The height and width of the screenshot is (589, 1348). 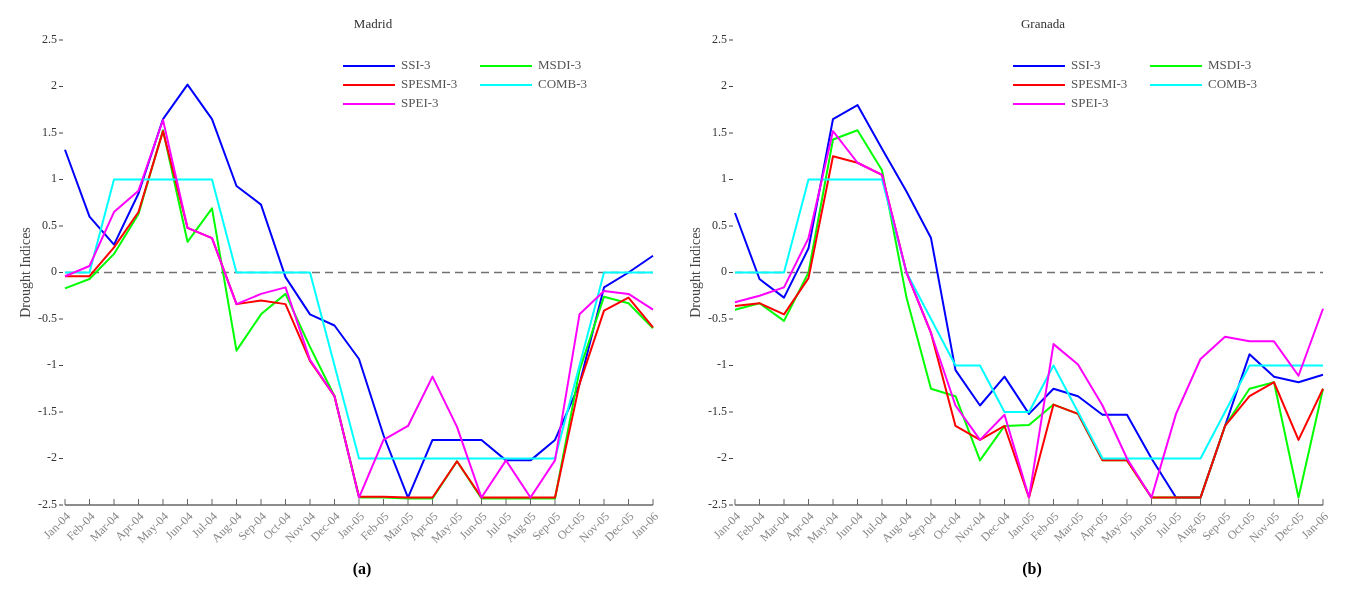 What do you see at coordinates (362, 569) in the screenshot?
I see `text: (a)` at bounding box center [362, 569].